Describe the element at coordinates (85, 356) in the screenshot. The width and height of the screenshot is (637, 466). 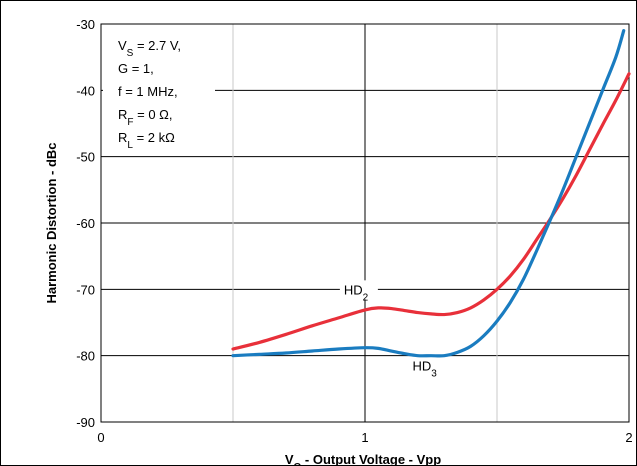
I see `y-tick-label: -80` at that location.